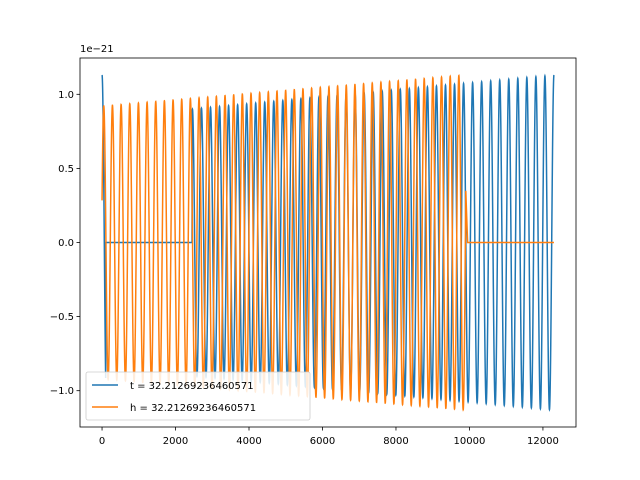 Image resolution: width=640 pixels, height=480 pixels. Describe the element at coordinates (62, 317) in the screenshot. I see `y-tick-label: −0.5` at that location.